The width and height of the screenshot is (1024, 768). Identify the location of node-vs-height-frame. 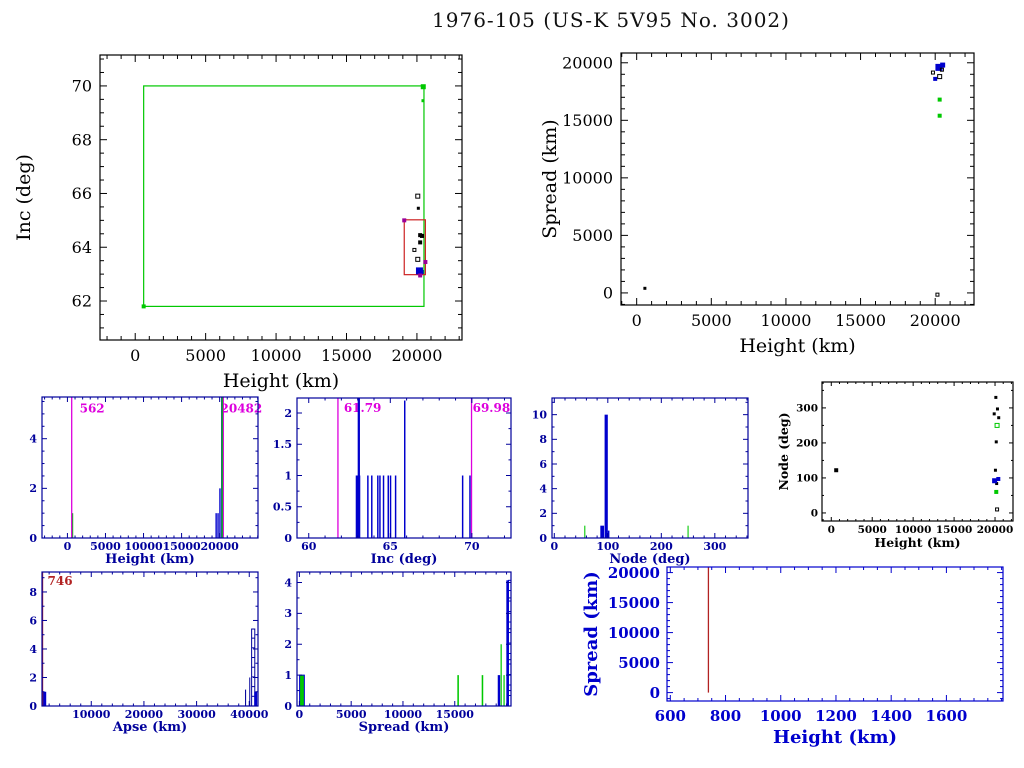
(917, 451).